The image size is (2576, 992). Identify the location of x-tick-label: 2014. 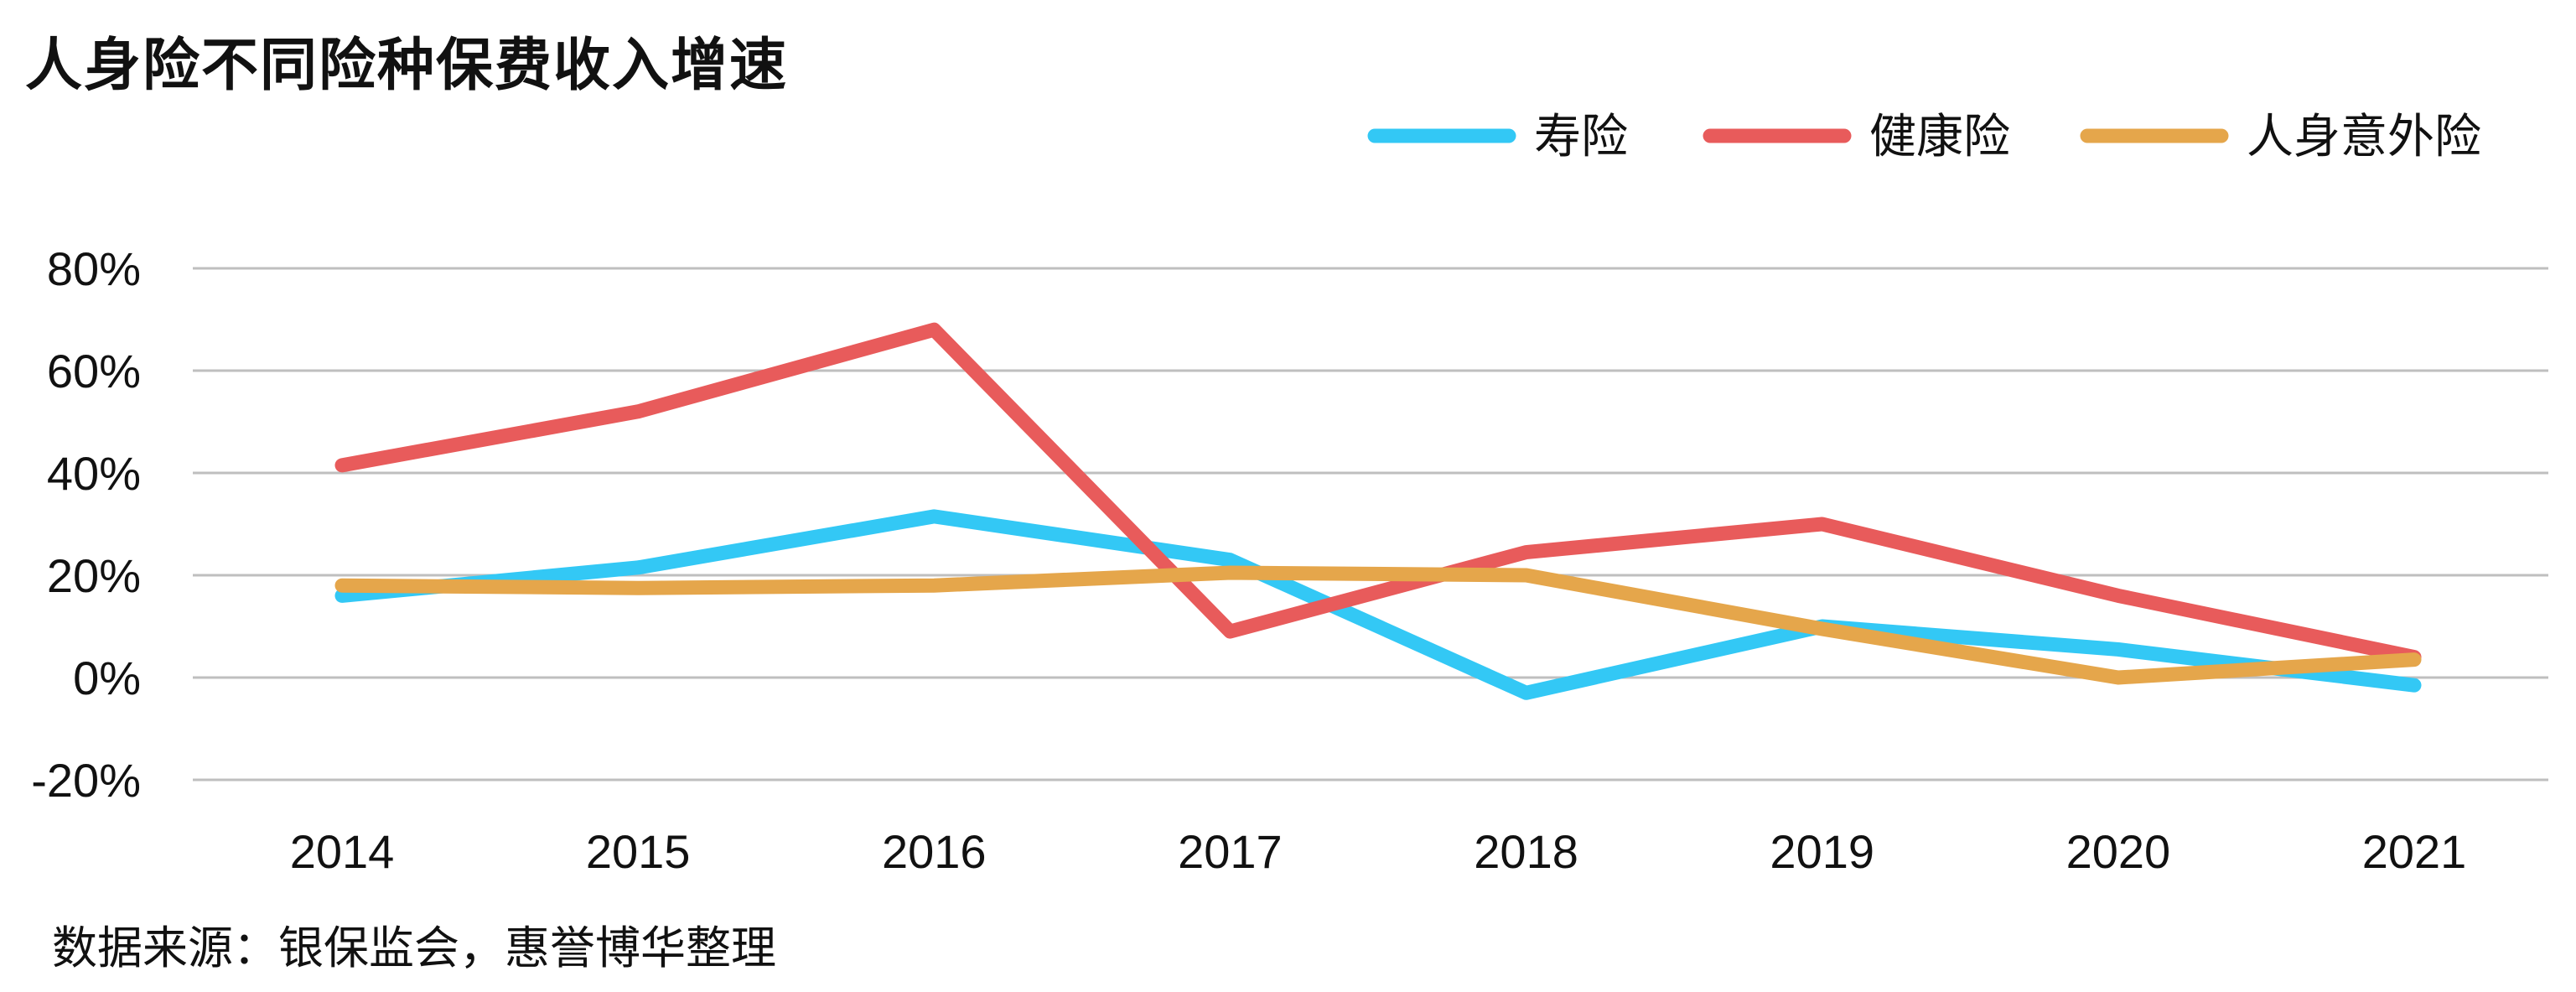
(342, 851).